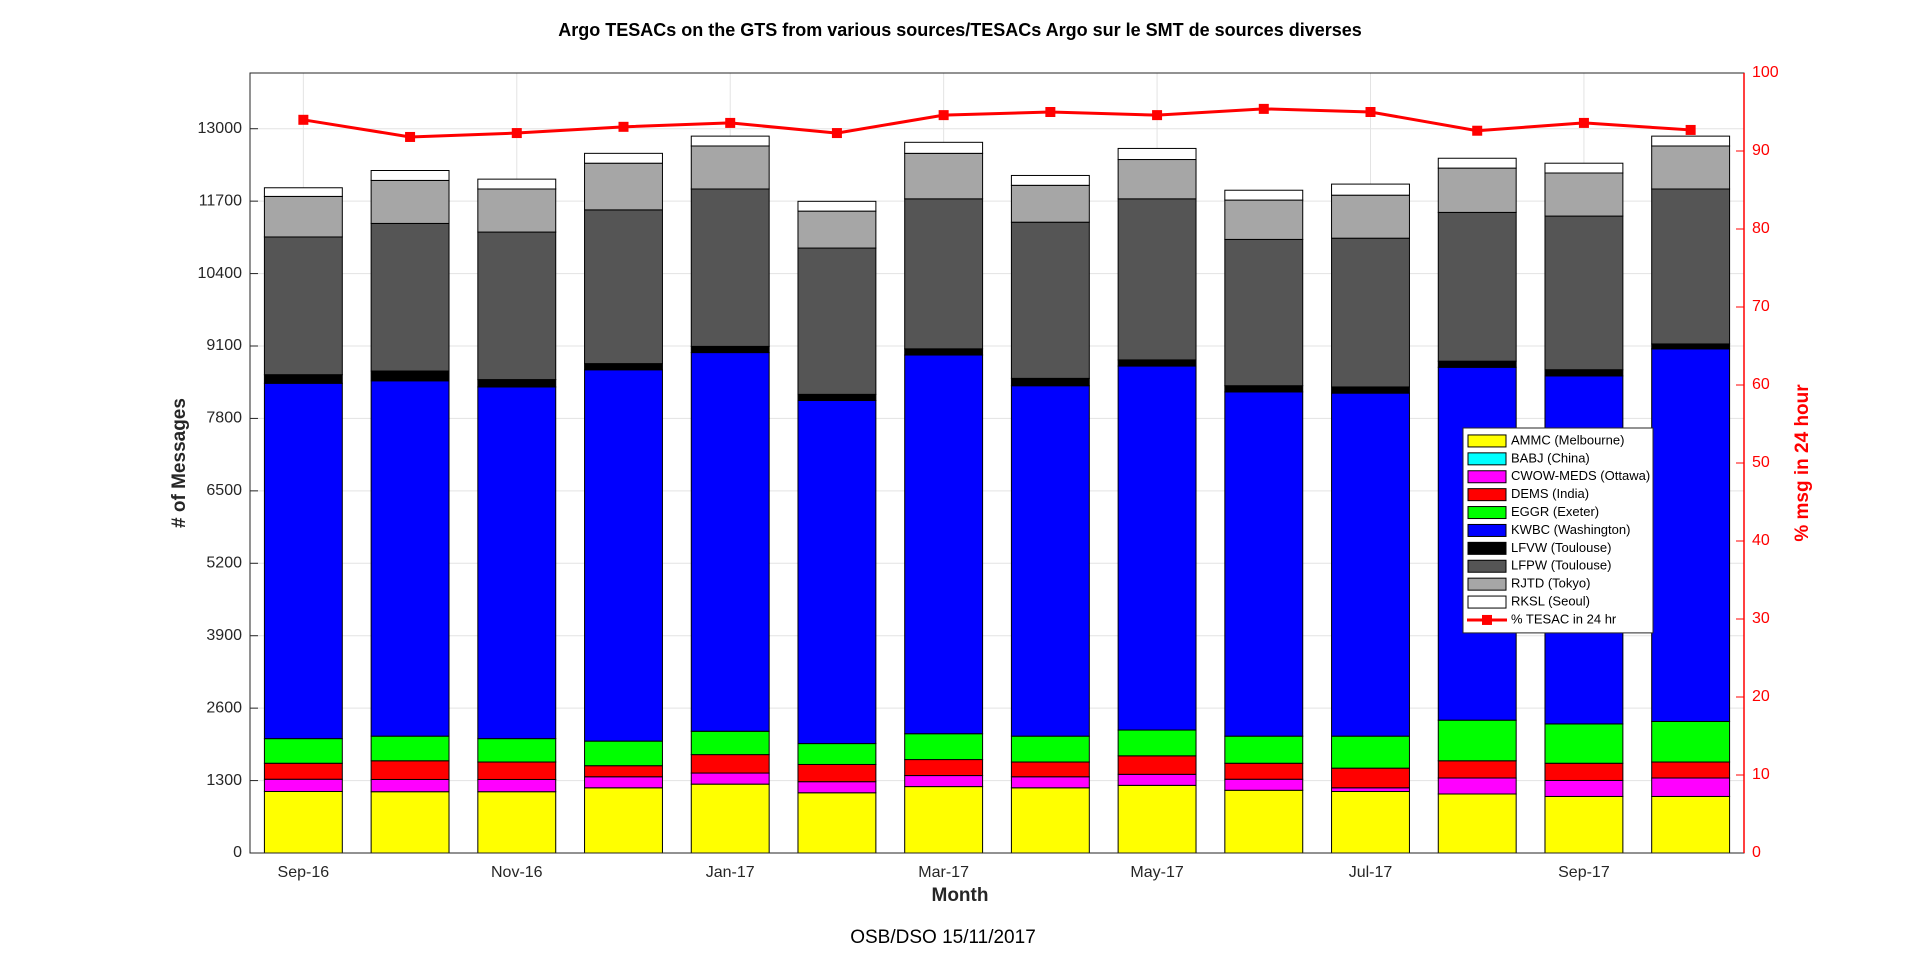 Image resolution: width=1920 pixels, height=954 pixels. Describe the element at coordinates (224, 418) in the screenshot. I see `y-tick-label: 7800` at that location.